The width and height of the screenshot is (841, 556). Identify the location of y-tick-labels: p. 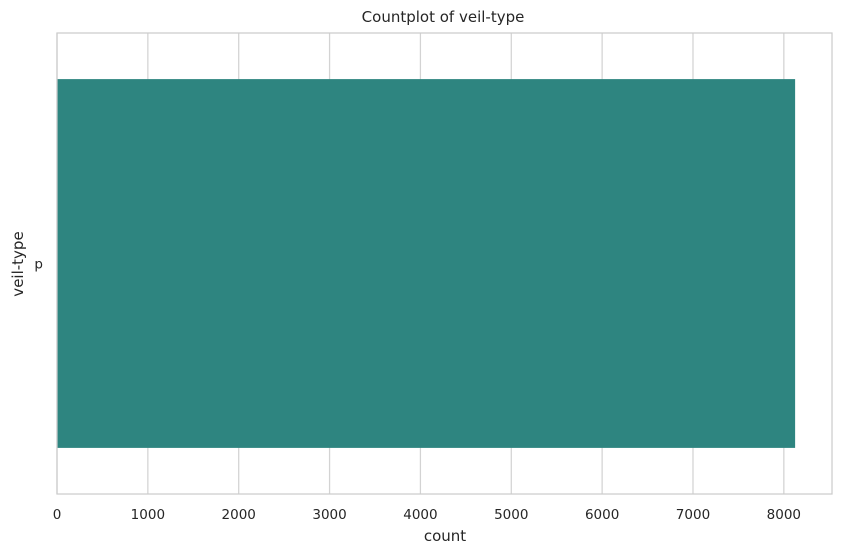
(38, 265).